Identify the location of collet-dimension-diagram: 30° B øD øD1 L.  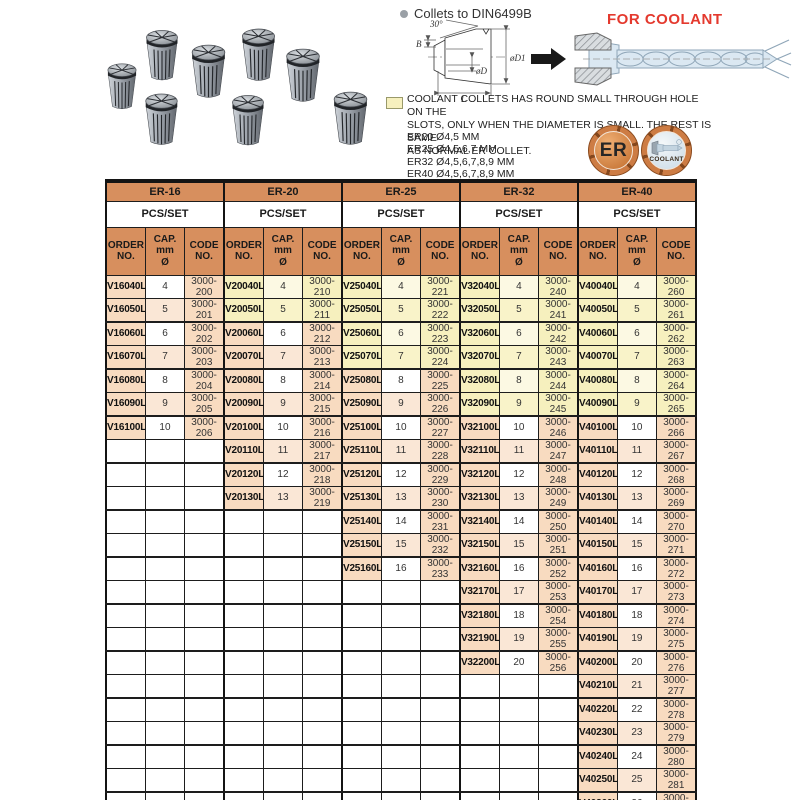
(471, 61).